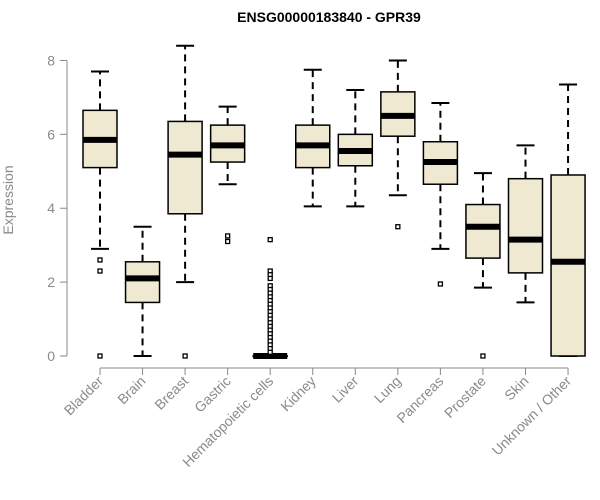 The width and height of the screenshot is (600, 500). What do you see at coordinates (8, 199) in the screenshot?
I see `y-axis-label: Expression` at bounding box center [8, 199].